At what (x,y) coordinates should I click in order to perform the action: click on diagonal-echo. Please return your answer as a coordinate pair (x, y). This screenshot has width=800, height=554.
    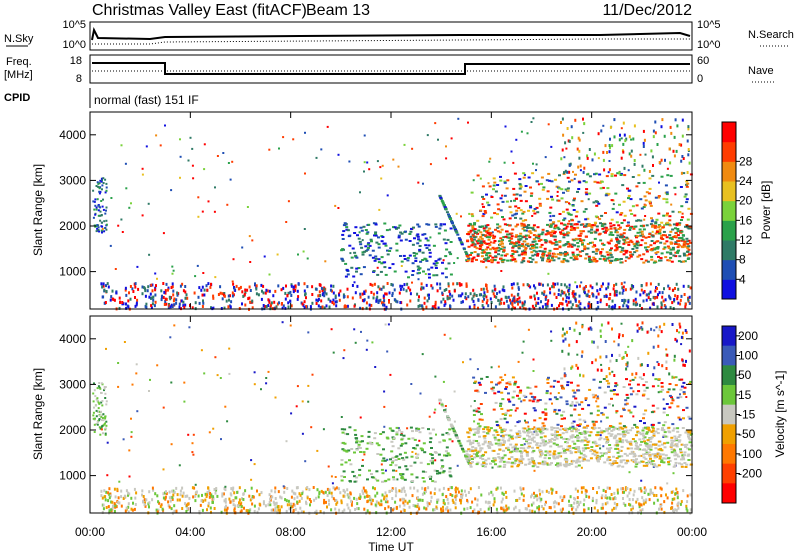
    Looking at the image, I should click on (466, 252).